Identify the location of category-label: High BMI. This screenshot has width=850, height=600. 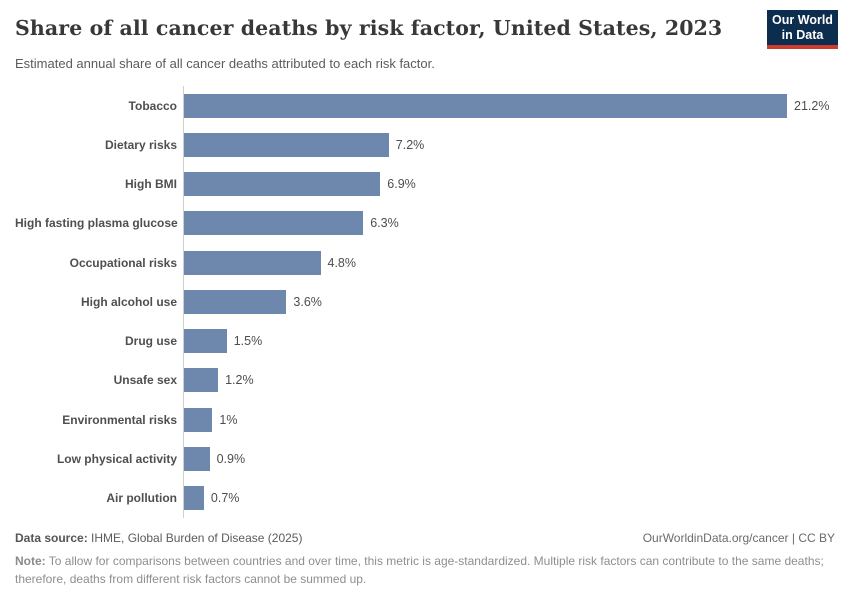
(151, 184).